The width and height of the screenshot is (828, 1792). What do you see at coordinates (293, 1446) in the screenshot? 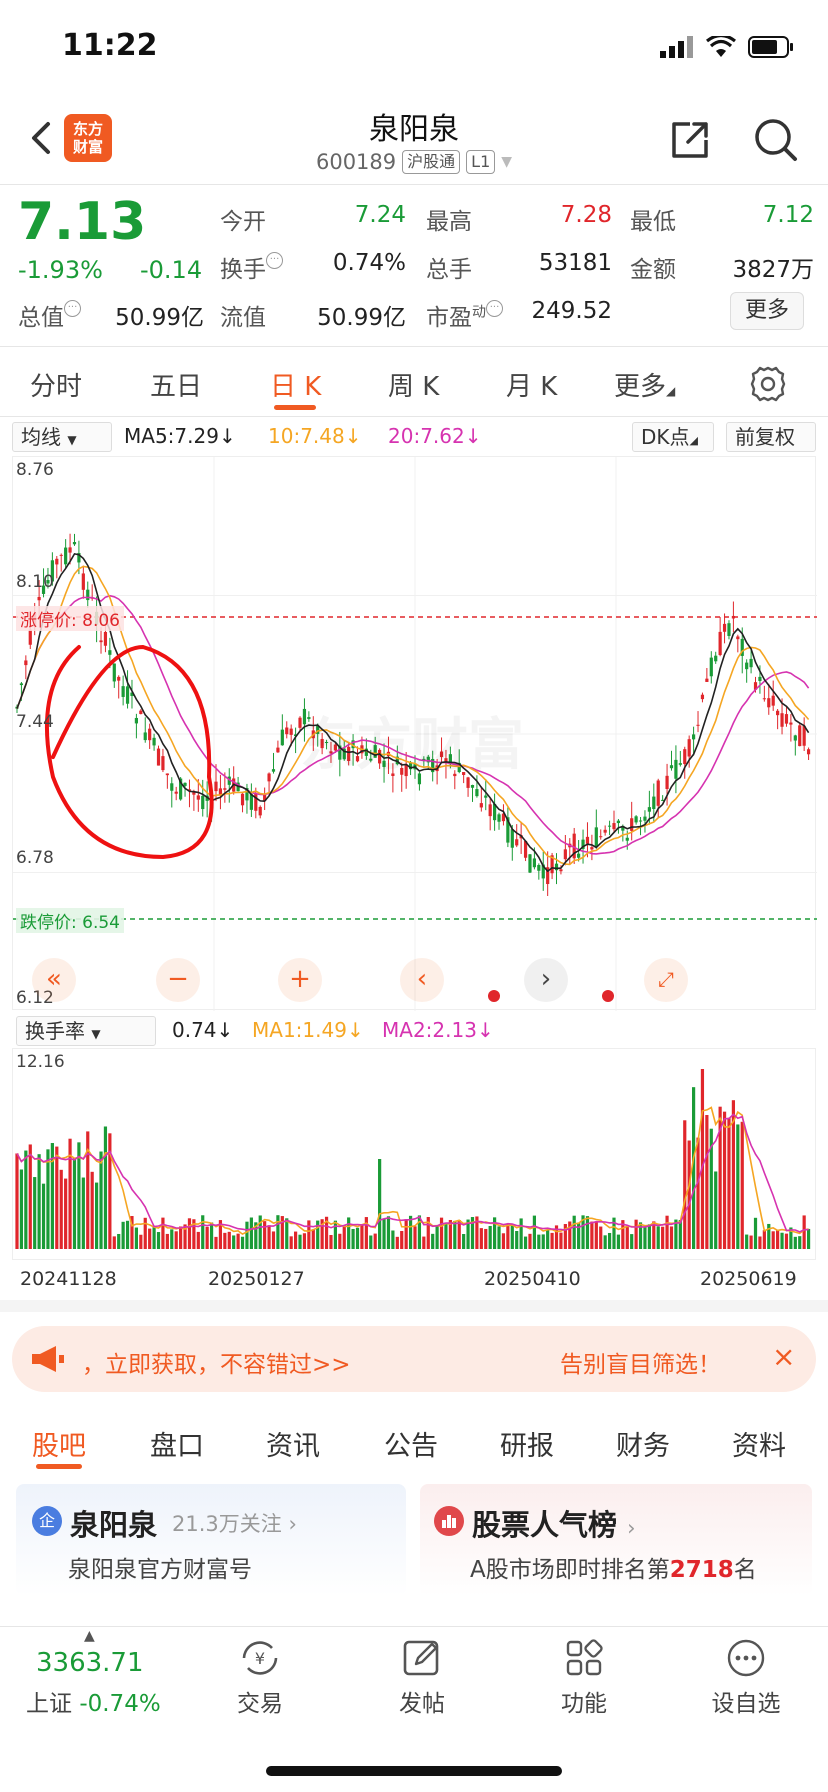
I see `tab-news: 资讯` at bounding box center [293, 1446].